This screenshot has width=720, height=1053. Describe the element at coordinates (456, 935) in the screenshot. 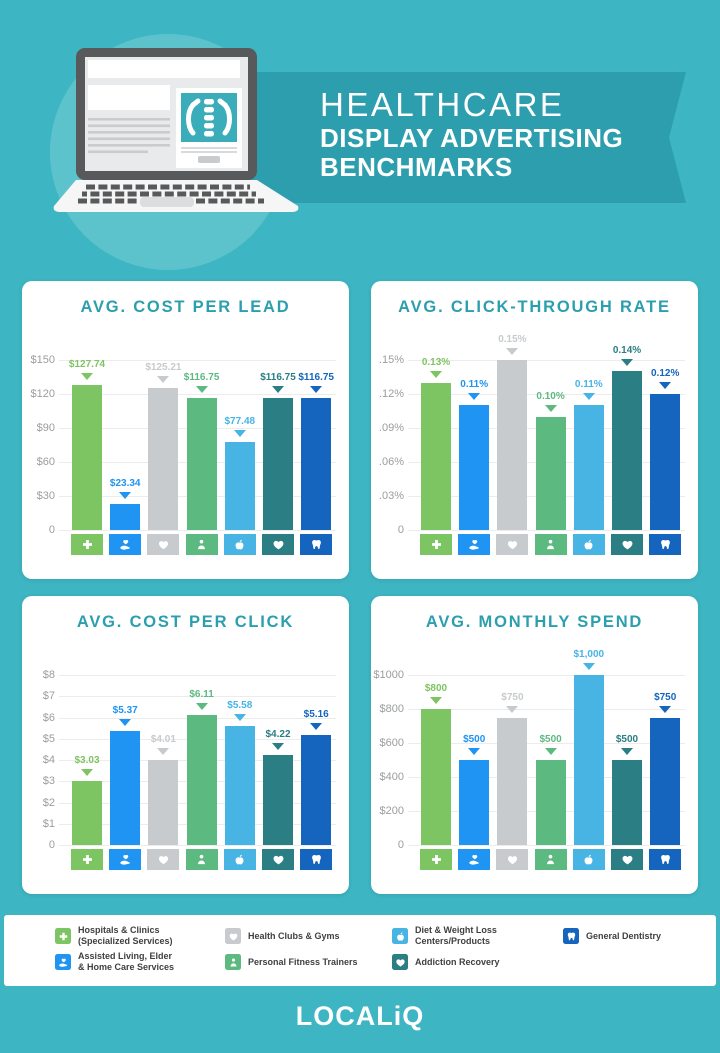

I see `legend-label: Diet & Weight Loss Centers/Products` at that location.